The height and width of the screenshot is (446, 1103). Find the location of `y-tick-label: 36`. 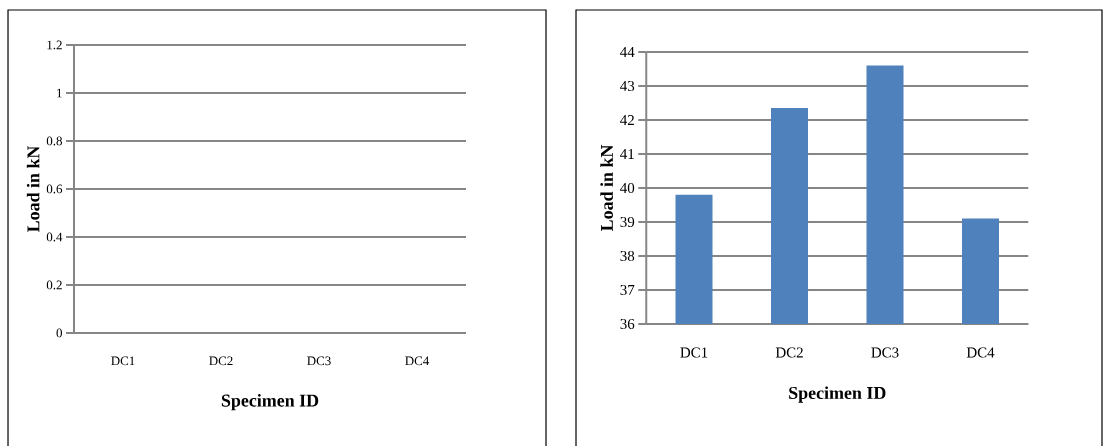

y-tick-label: 36 is located at coordinates (627, 323).